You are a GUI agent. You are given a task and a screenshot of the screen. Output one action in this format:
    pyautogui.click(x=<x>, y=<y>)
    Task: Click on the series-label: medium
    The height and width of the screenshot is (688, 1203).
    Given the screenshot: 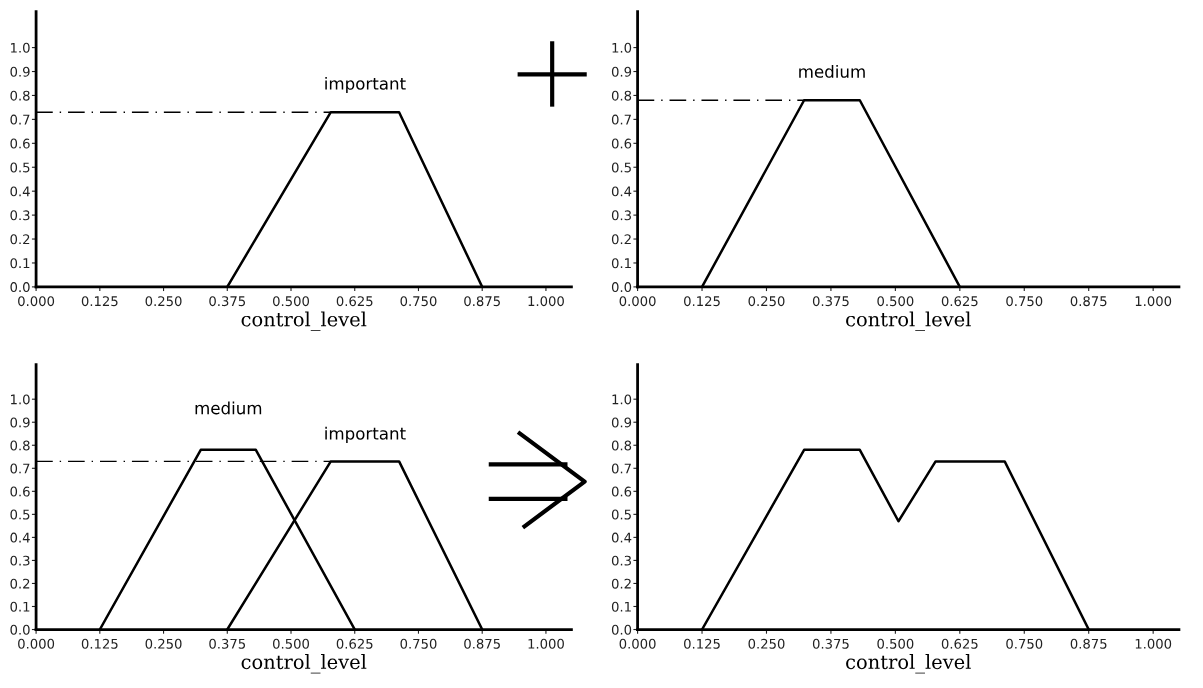 What is the action you would take?
    pyautogui.click(x=832, y=71)
    